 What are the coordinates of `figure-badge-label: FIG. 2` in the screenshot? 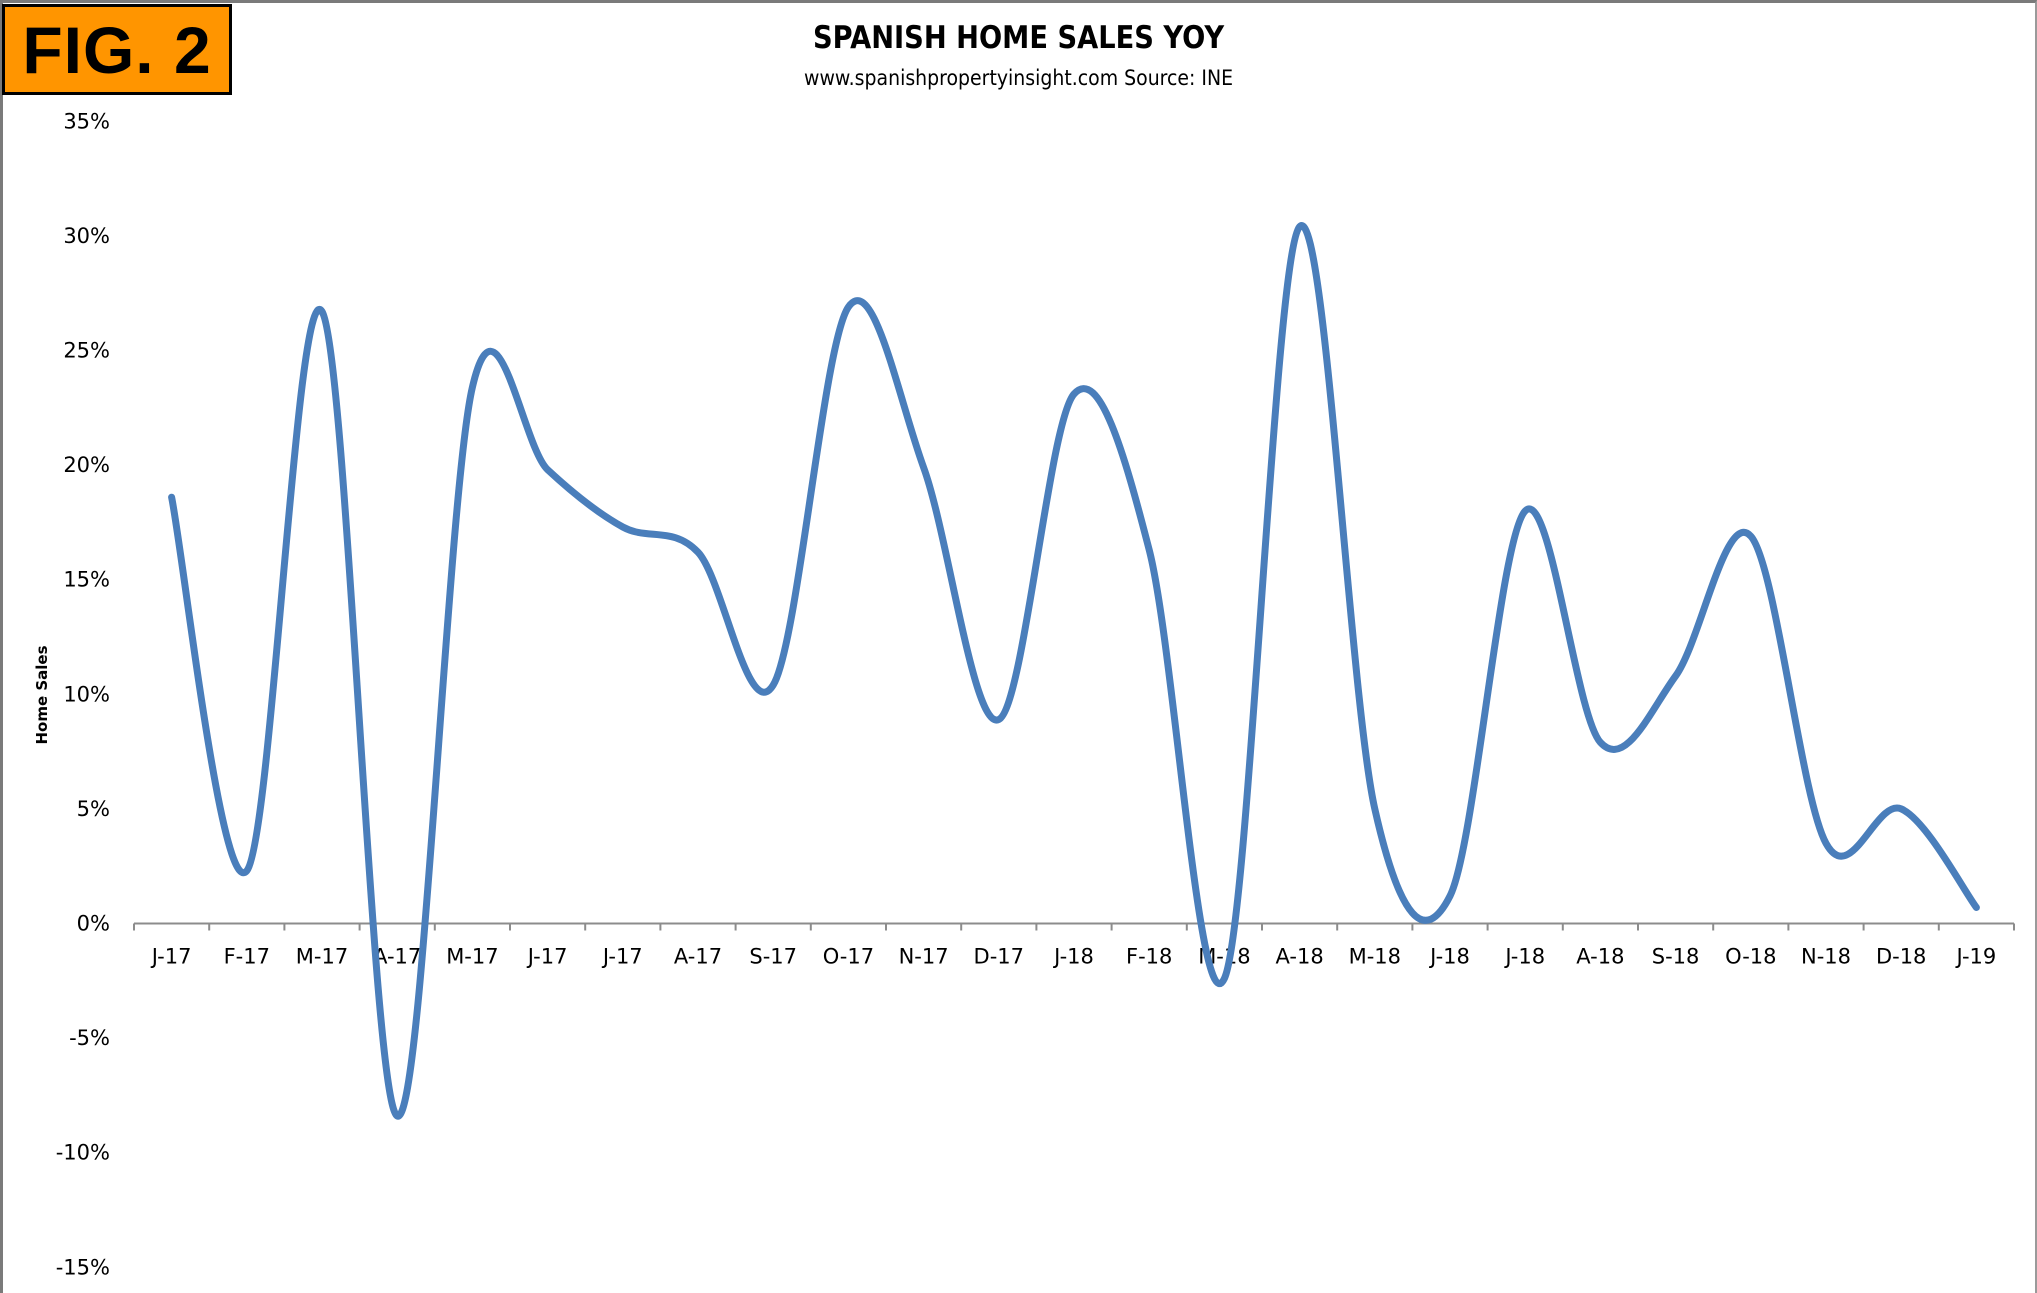 It's located at (117, 49).